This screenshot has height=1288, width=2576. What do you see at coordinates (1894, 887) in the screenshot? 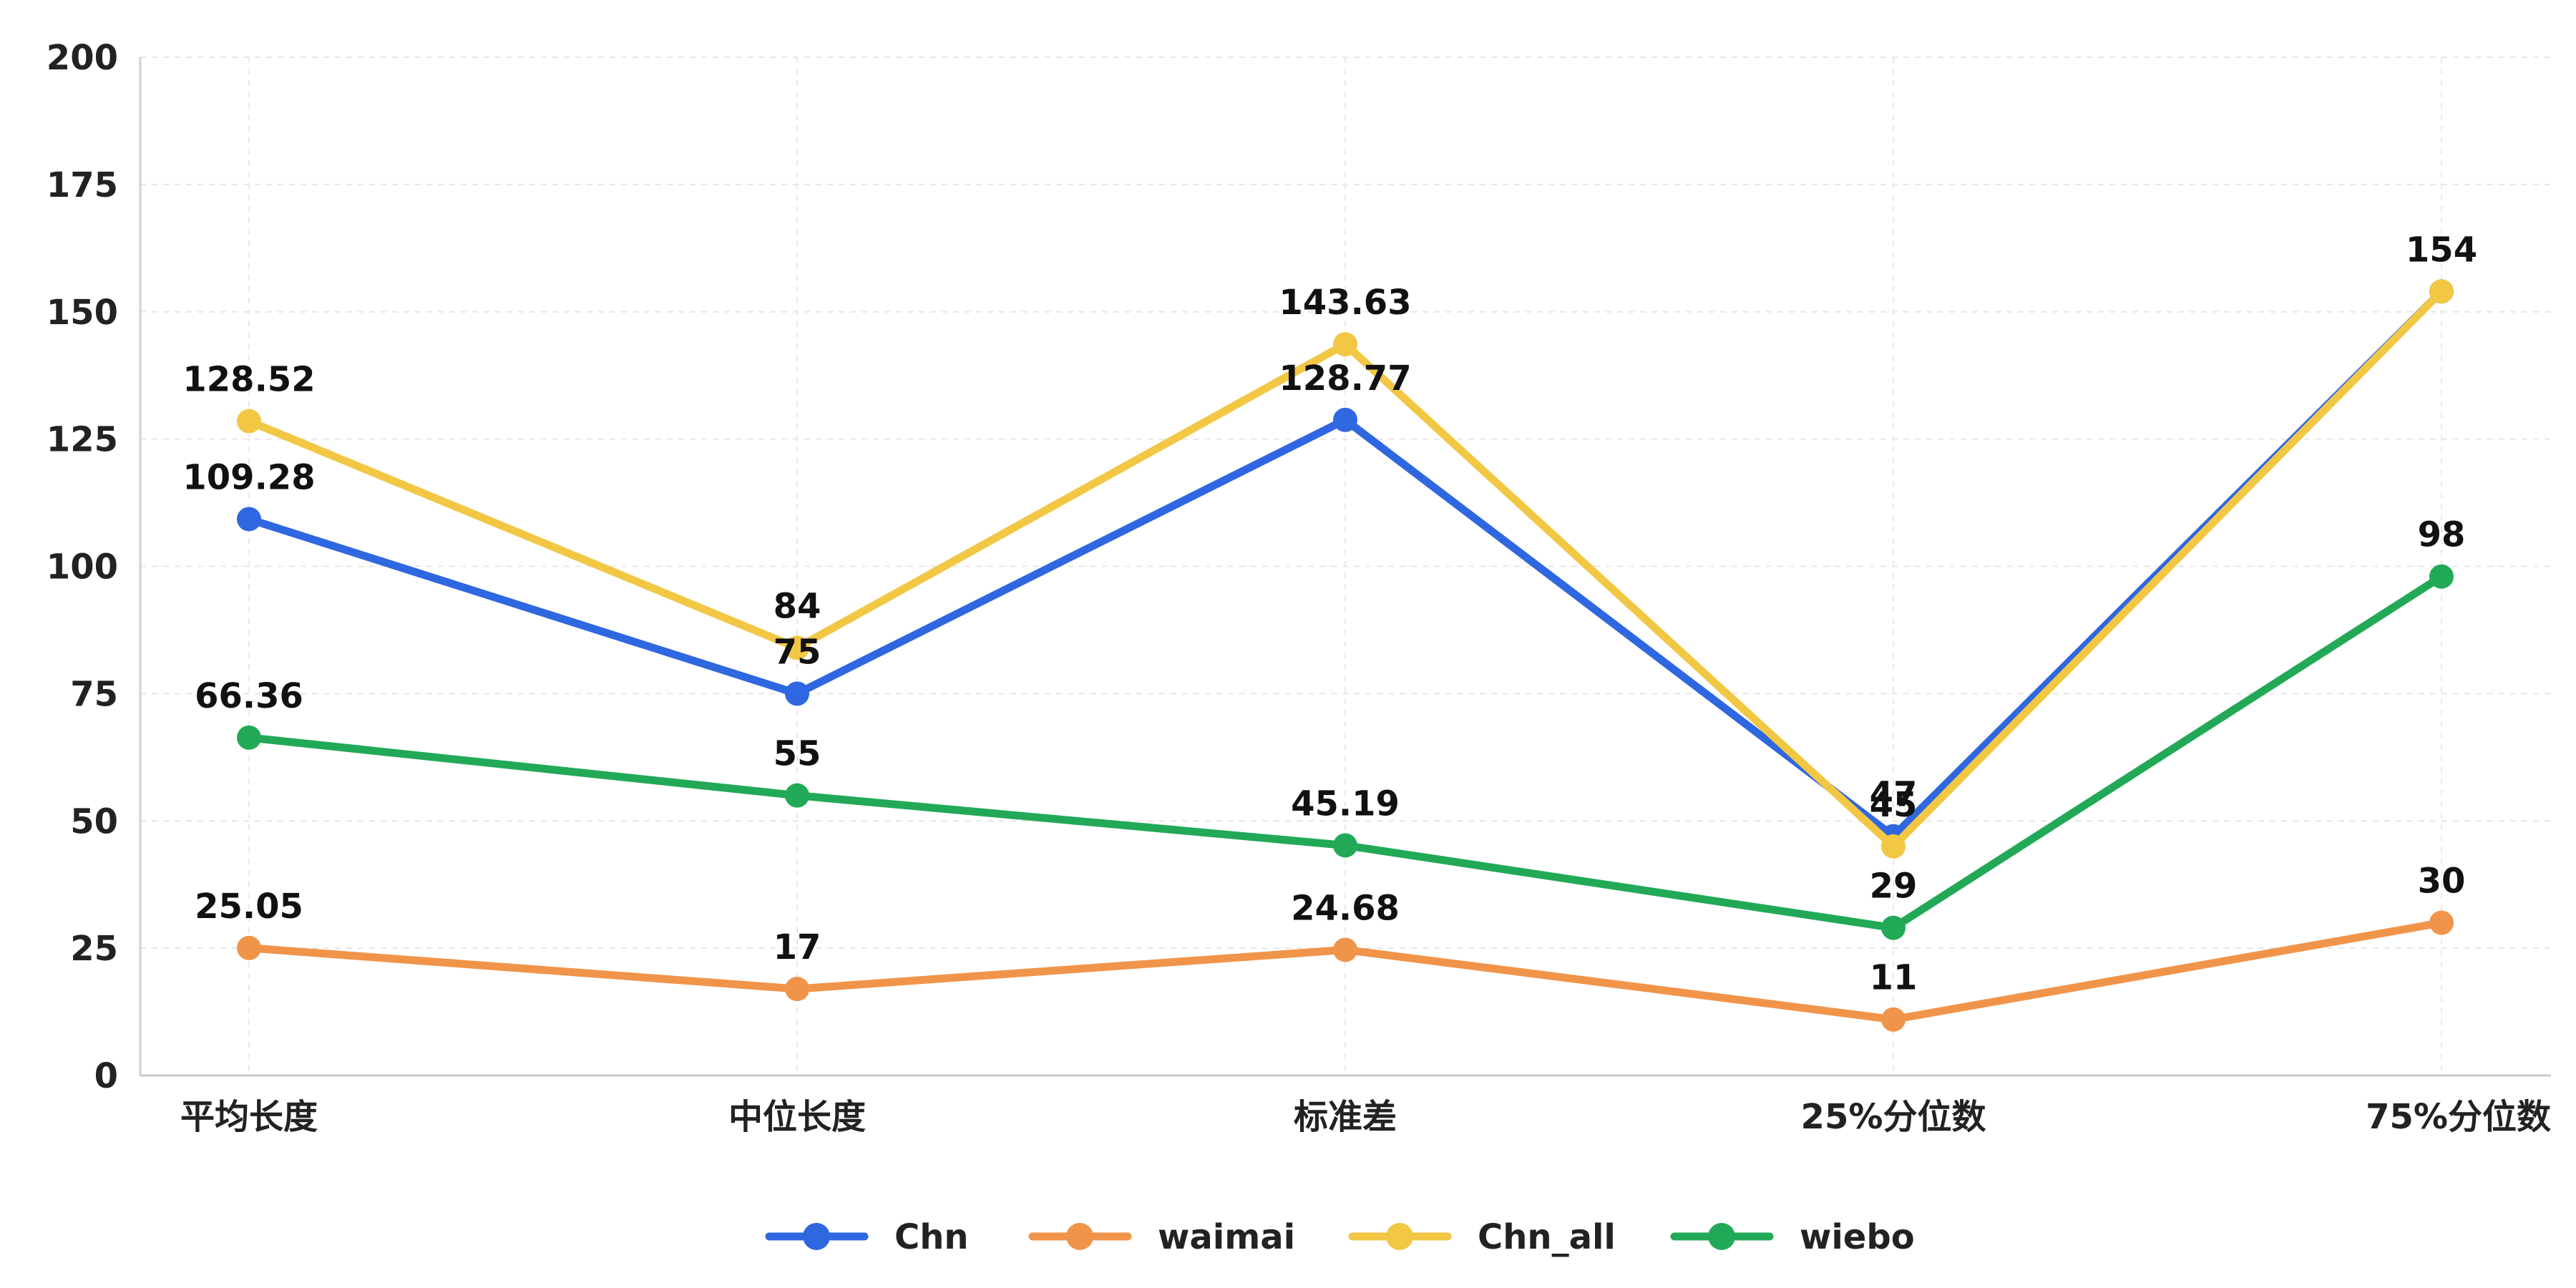
I see `data-label-wiebo: 29` at bounding box center [1894, 887].